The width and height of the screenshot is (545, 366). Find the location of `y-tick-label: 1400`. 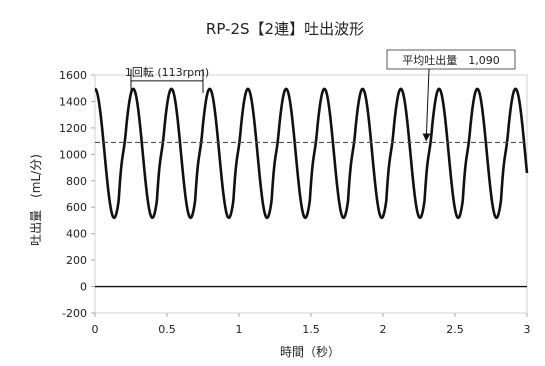

y-tick-label: 1400 is located at coordinates (73, 101).